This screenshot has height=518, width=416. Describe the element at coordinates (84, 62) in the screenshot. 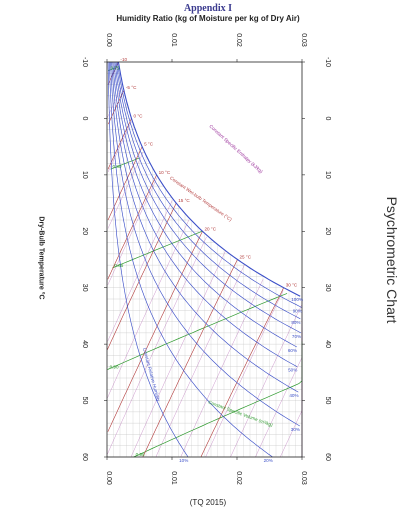

I see `temp-tick-label-left: -10` at that location.